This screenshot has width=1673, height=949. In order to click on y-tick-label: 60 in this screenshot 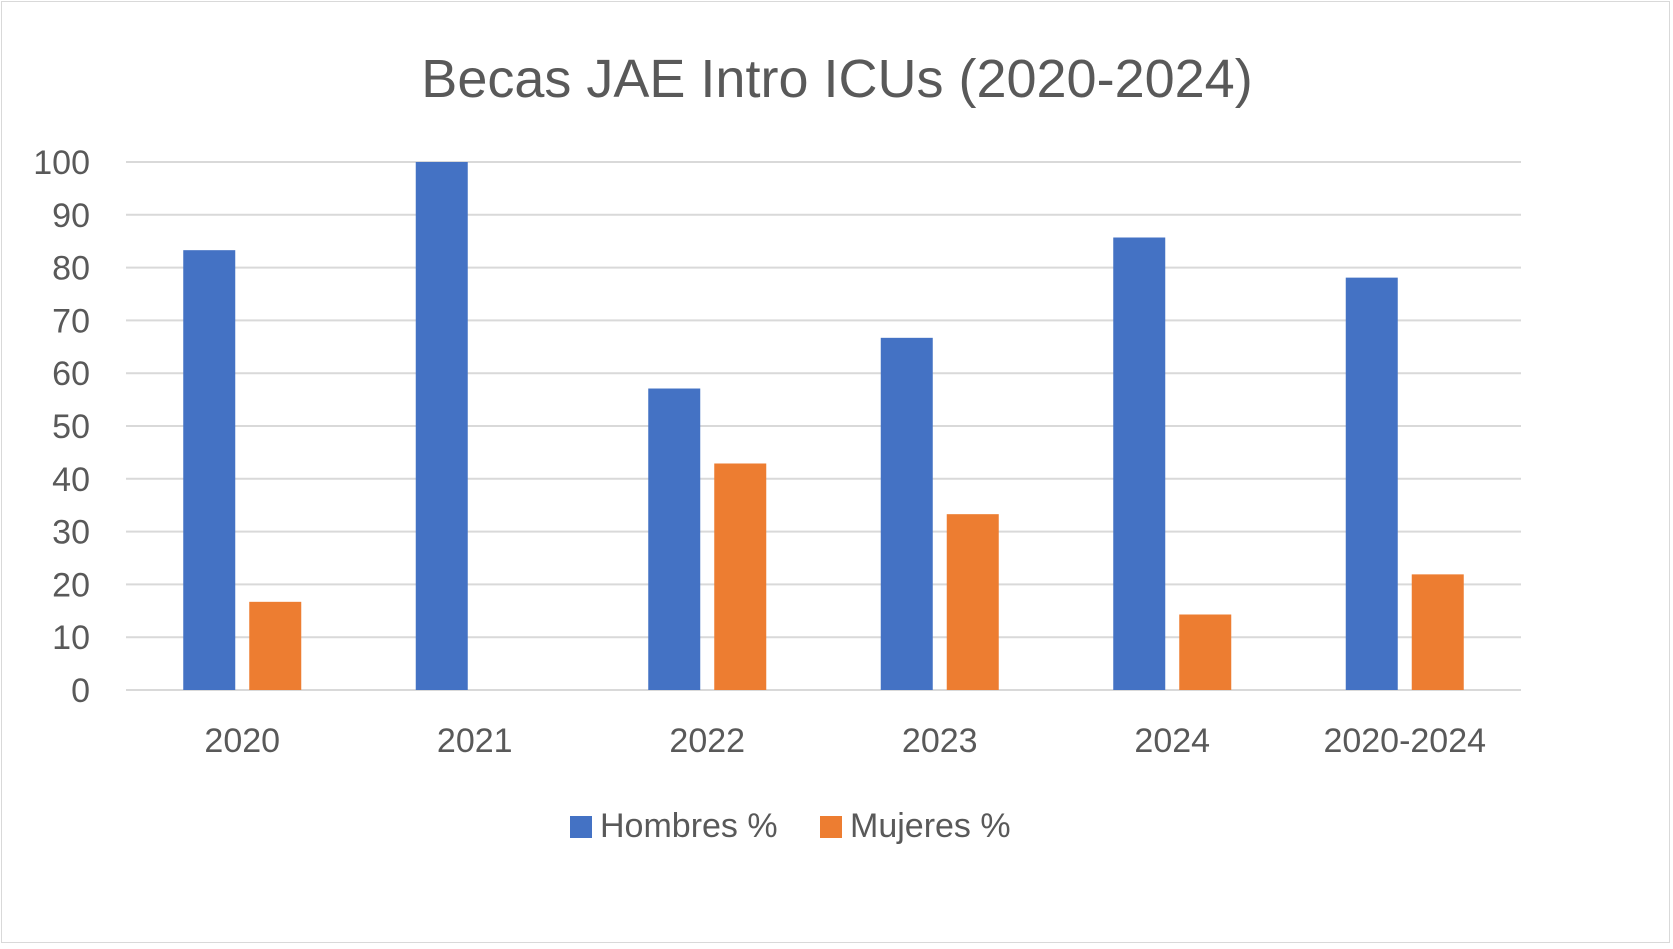, I will do `click(71, 374)`.